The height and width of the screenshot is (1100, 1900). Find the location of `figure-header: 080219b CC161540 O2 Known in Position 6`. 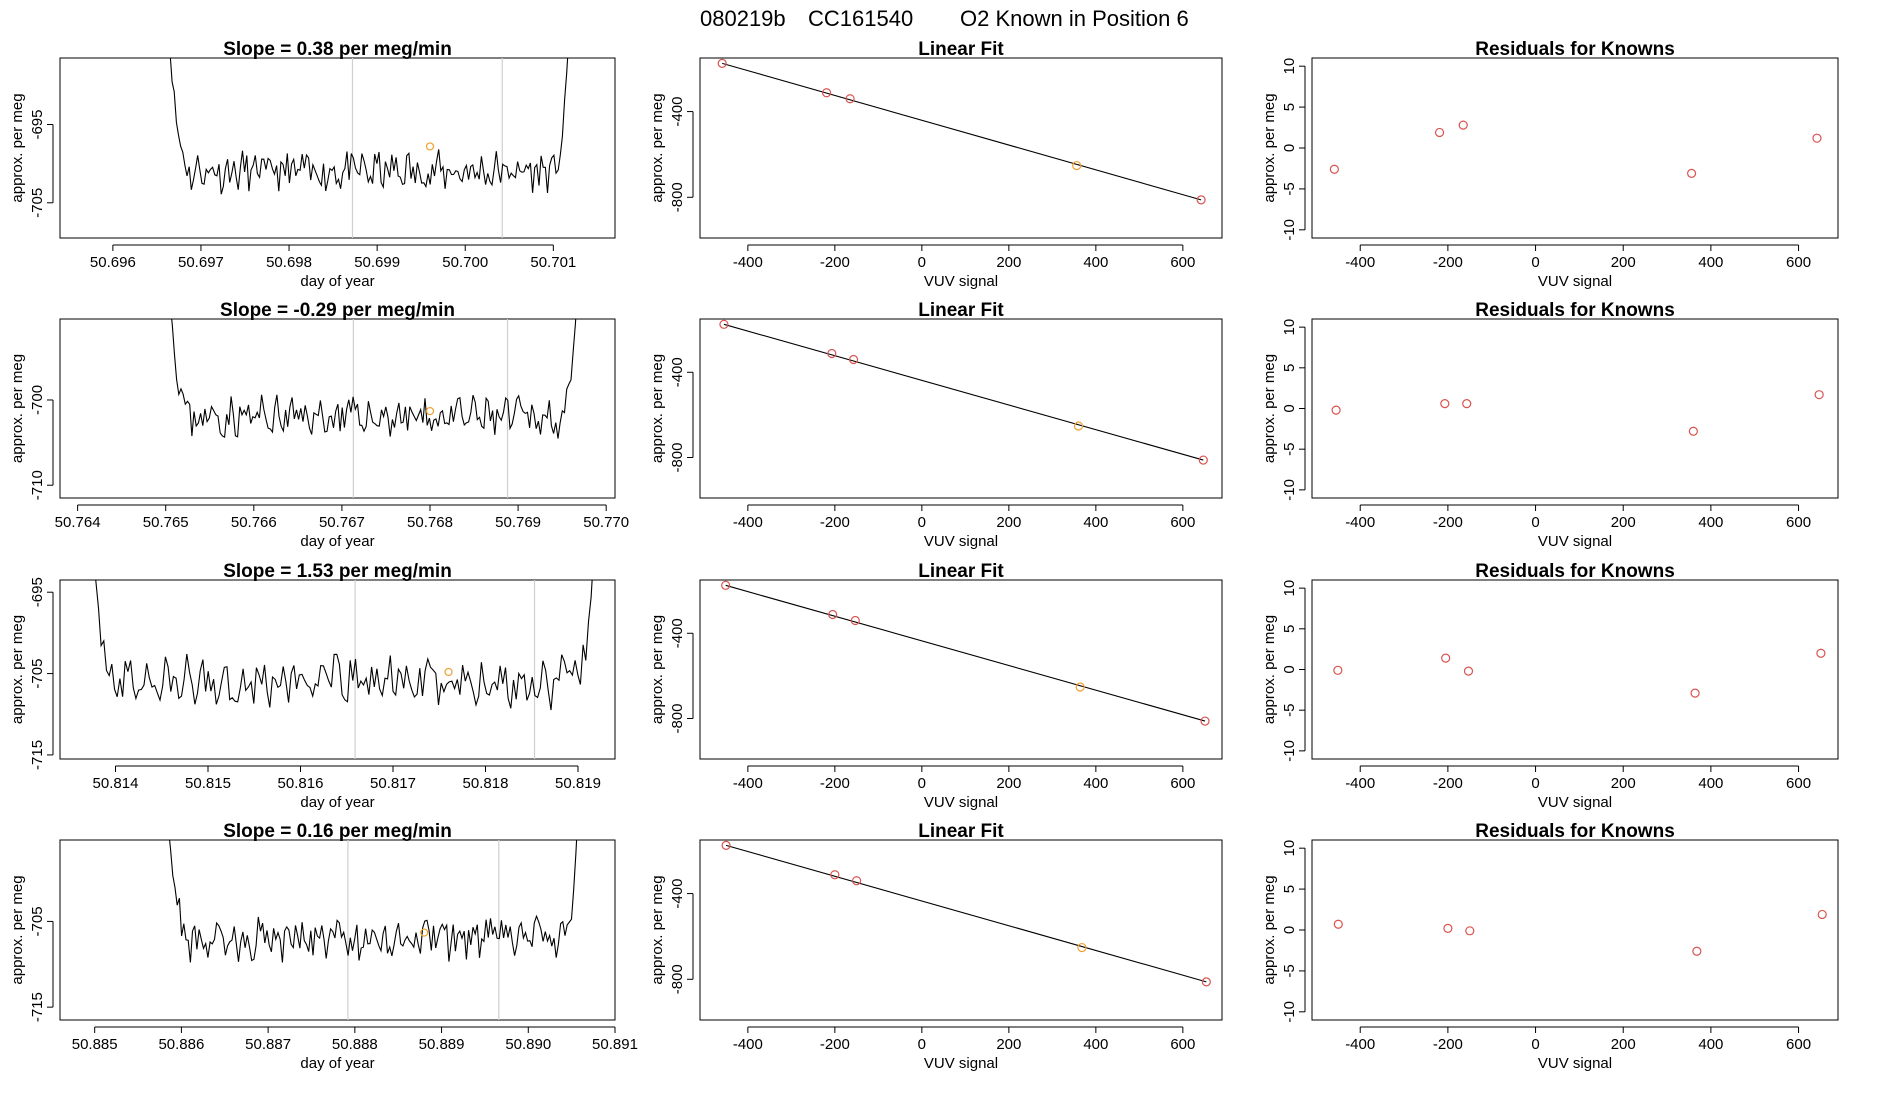

figure-header: 080219b CC161540 O2 Known in Position 6 is located at coordinates (944, 18).